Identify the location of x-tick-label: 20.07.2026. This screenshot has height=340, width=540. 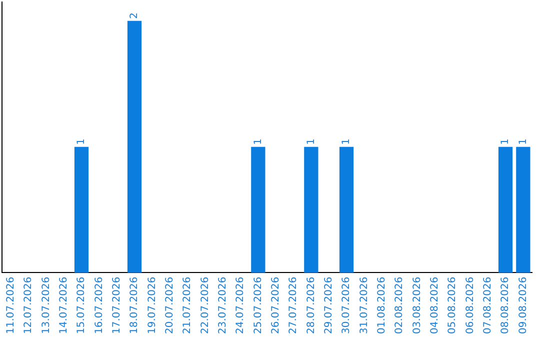
(170, 305).